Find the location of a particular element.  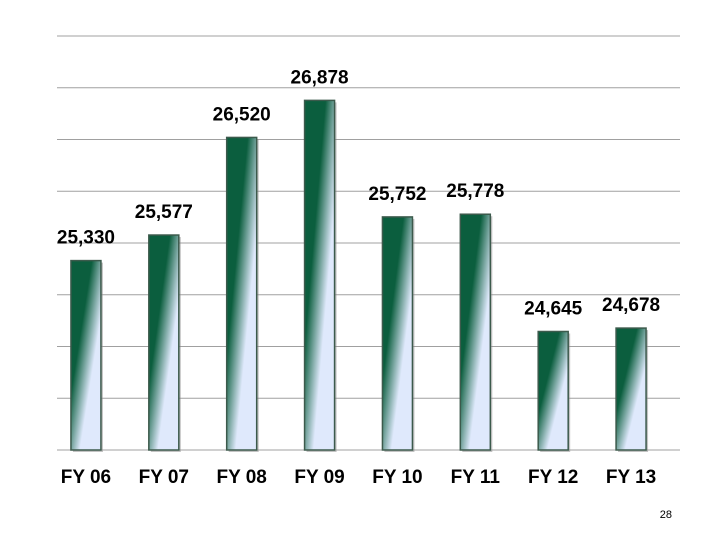

x-tick-label: FY 11 is located at coordinates (476, 477).